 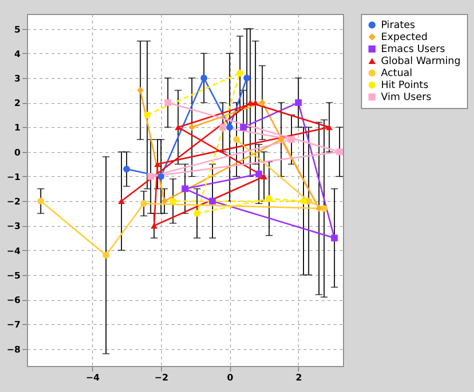 I want to click on y-tick-label: 4, so click(x=17, y=55).